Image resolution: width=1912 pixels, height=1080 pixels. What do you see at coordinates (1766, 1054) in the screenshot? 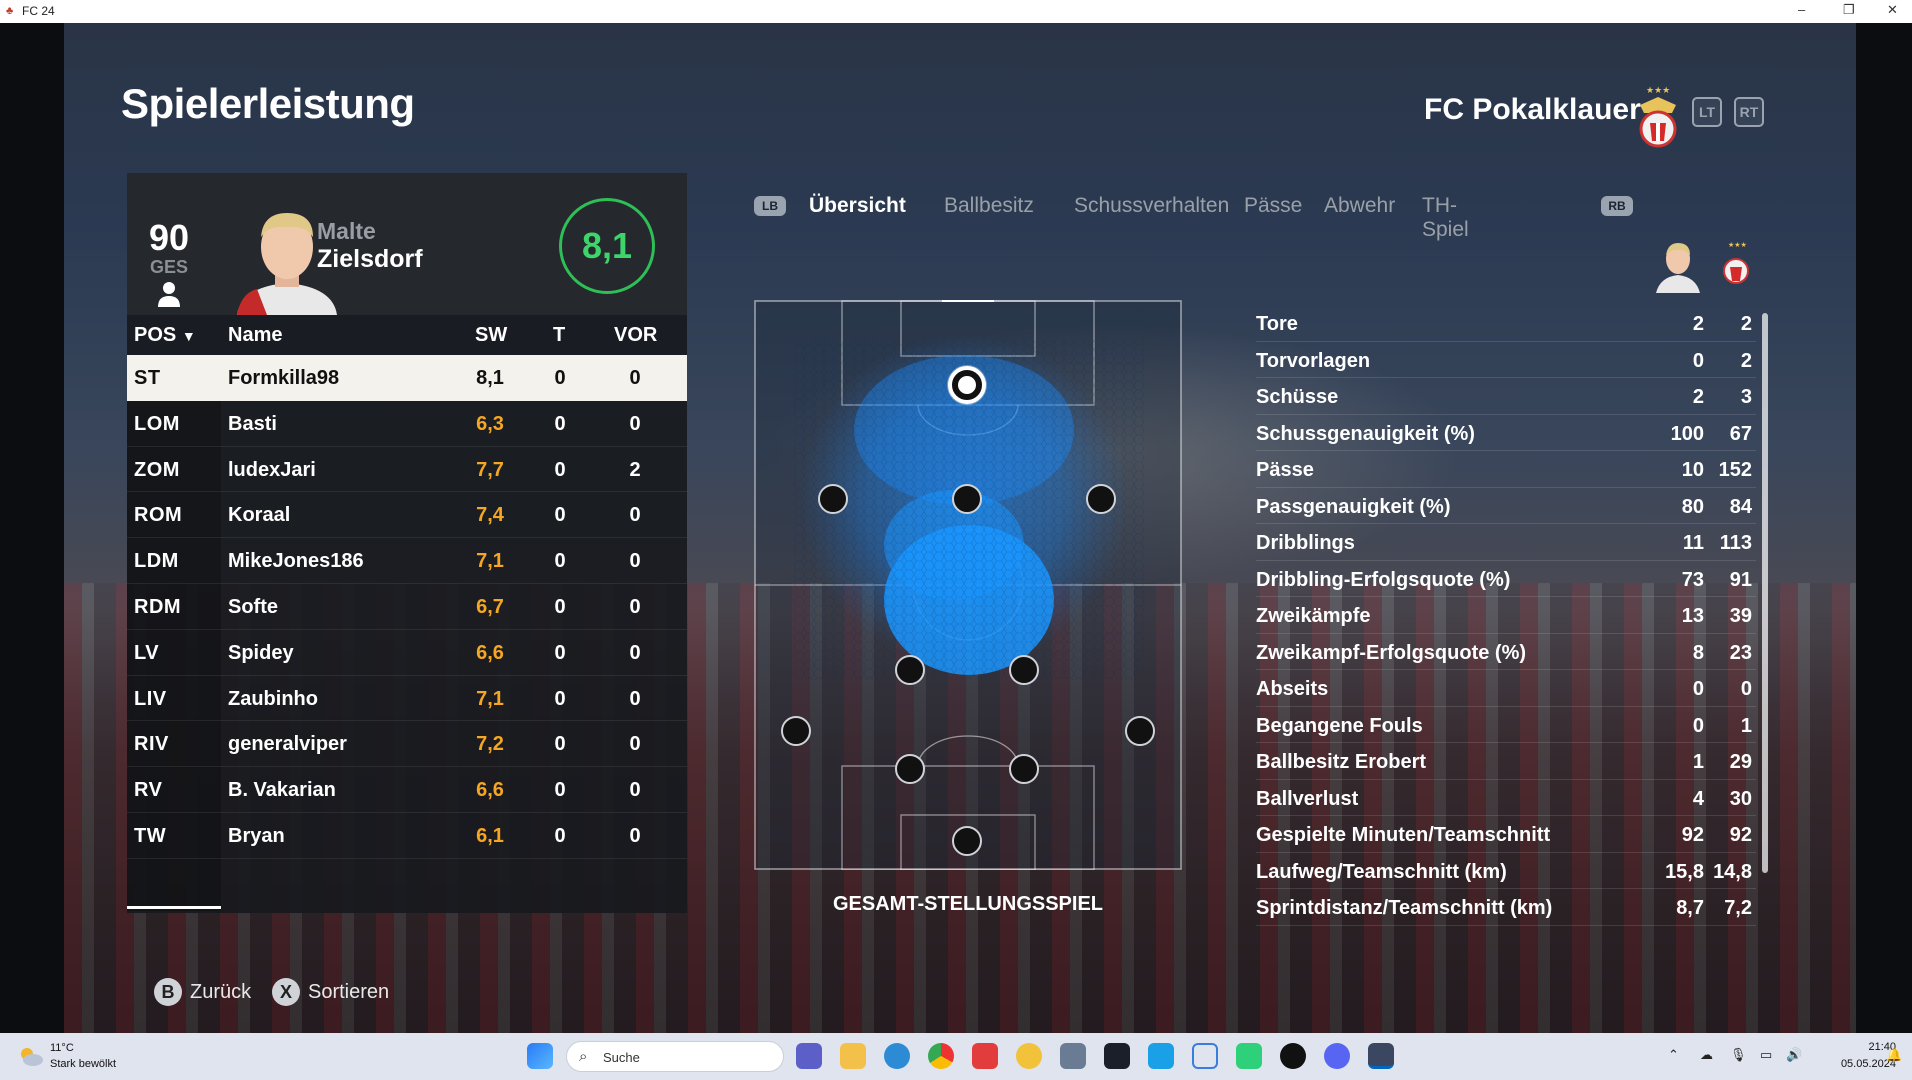
I see `display-icon: ▭` at bounding box center [1766, 1054].